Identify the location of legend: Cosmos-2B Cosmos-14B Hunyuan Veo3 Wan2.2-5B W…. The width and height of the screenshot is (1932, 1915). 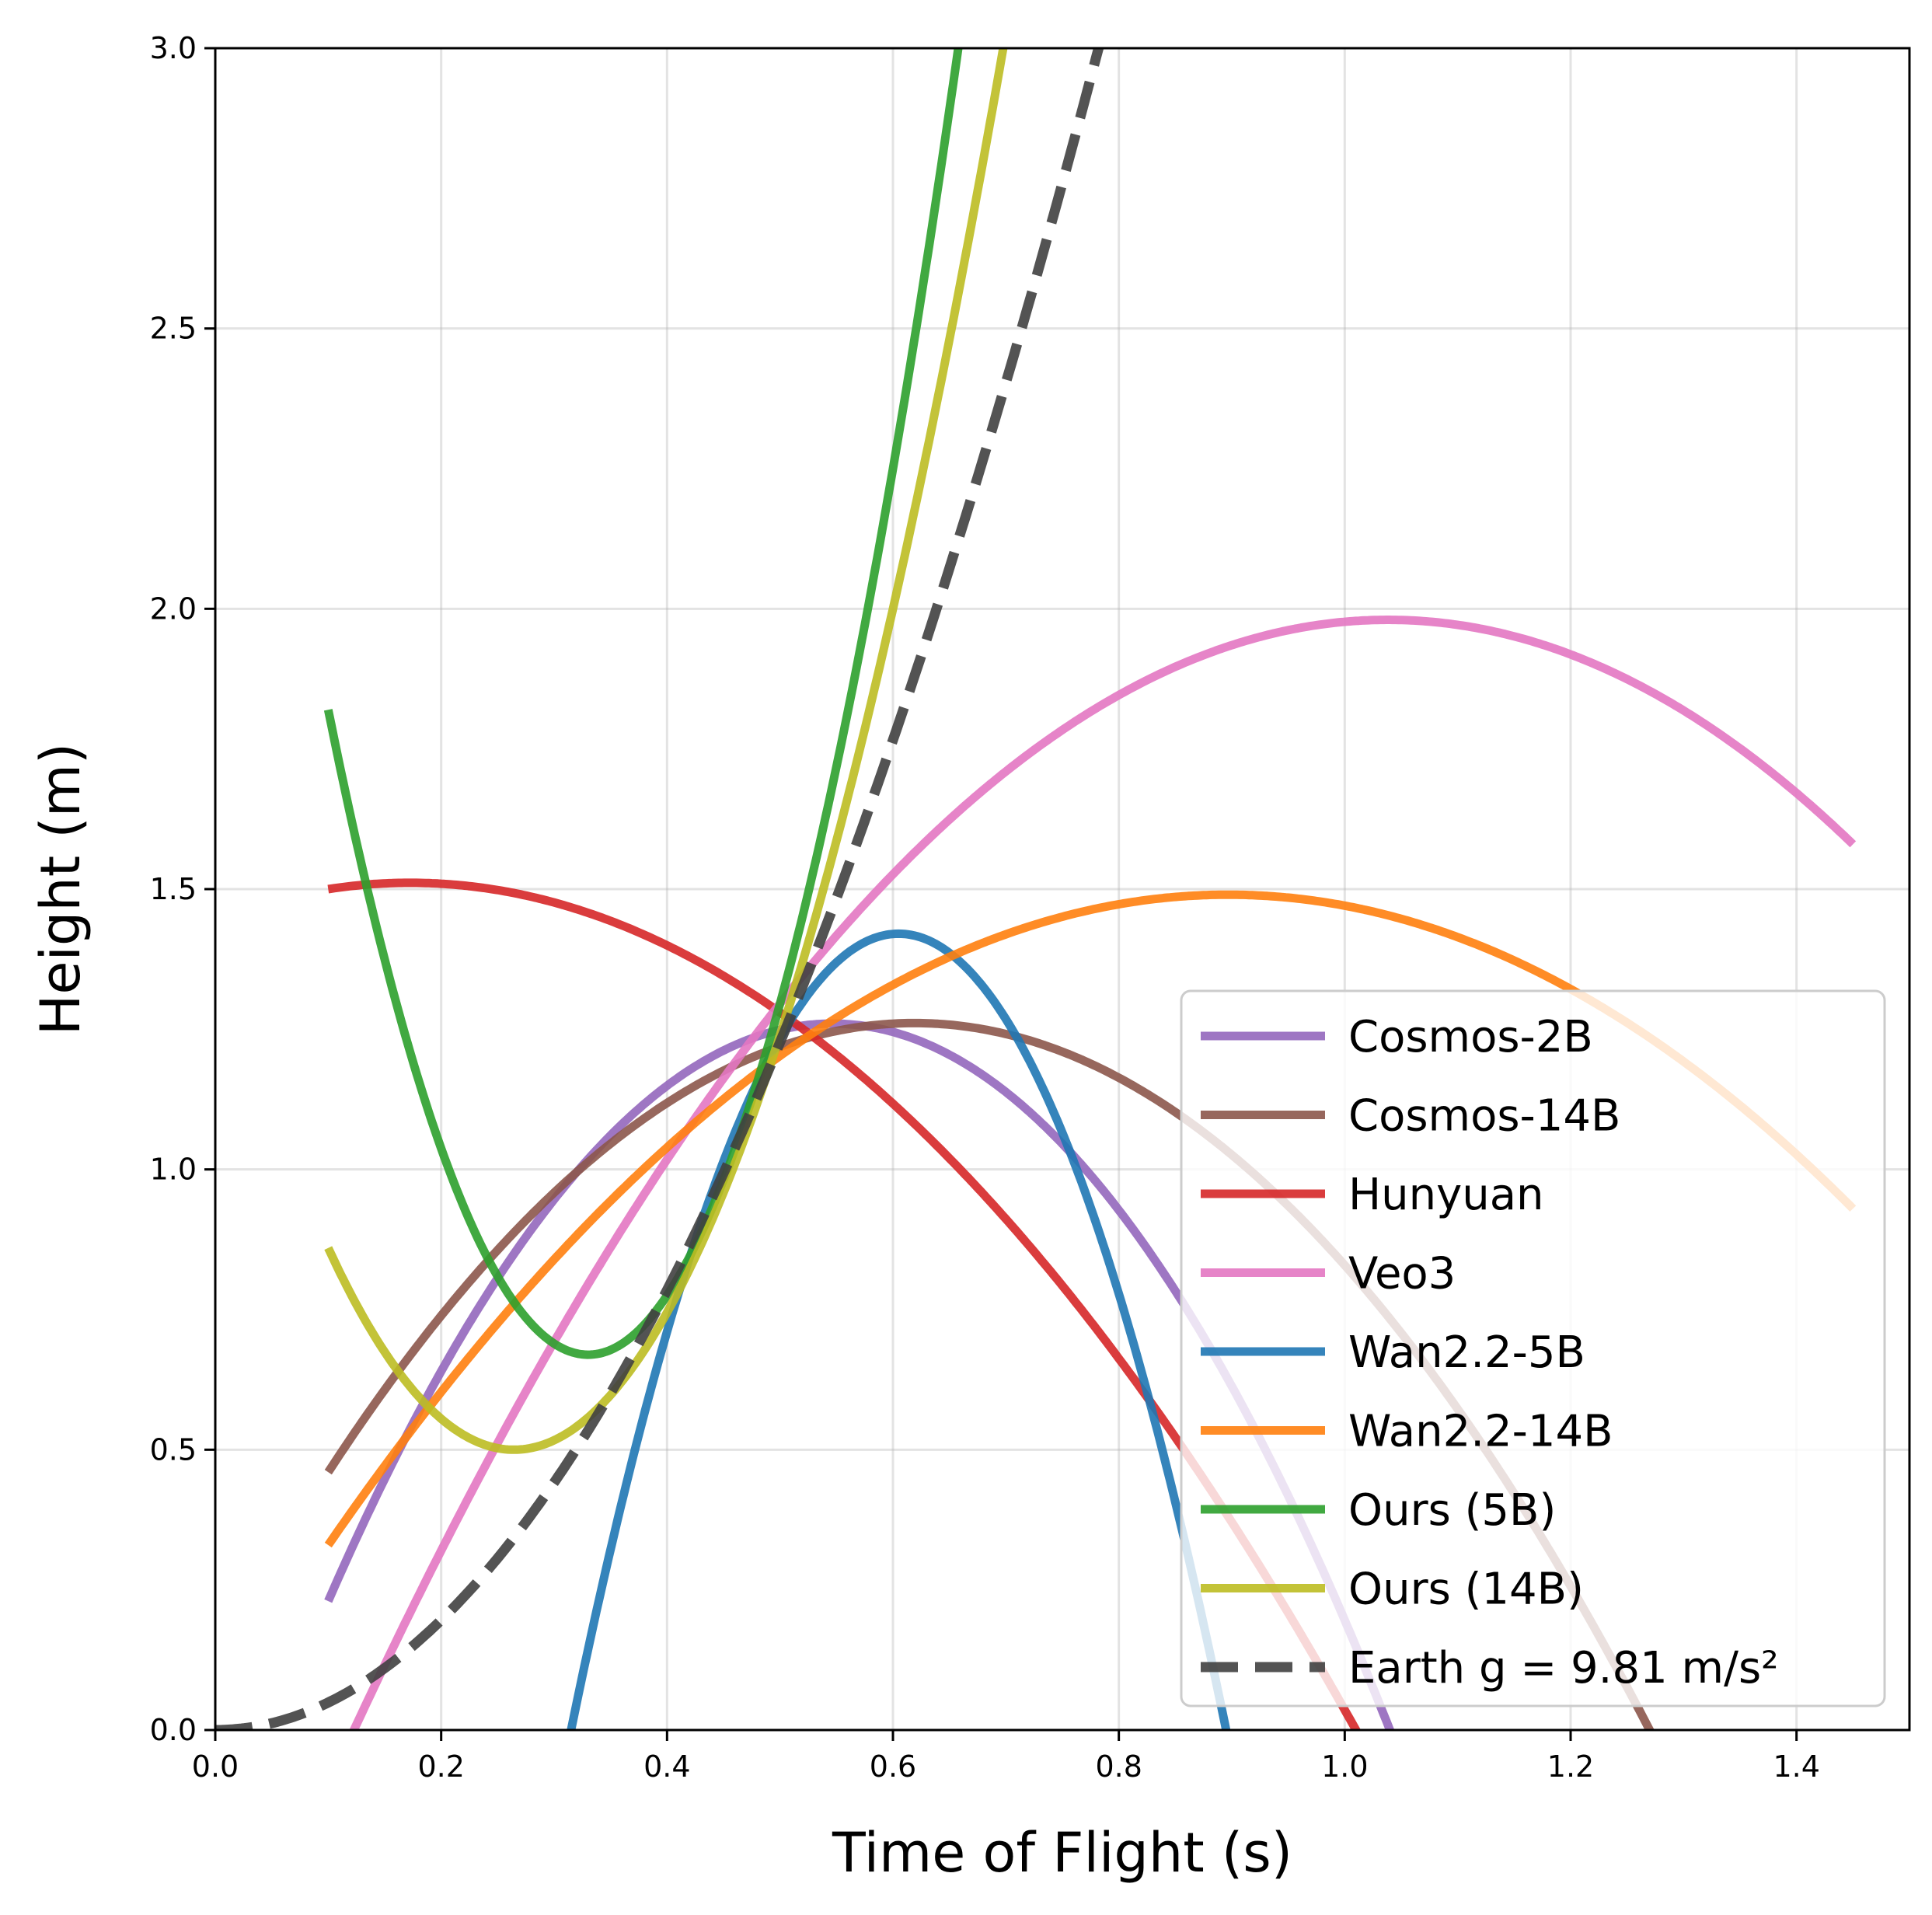
(1533, 1348).